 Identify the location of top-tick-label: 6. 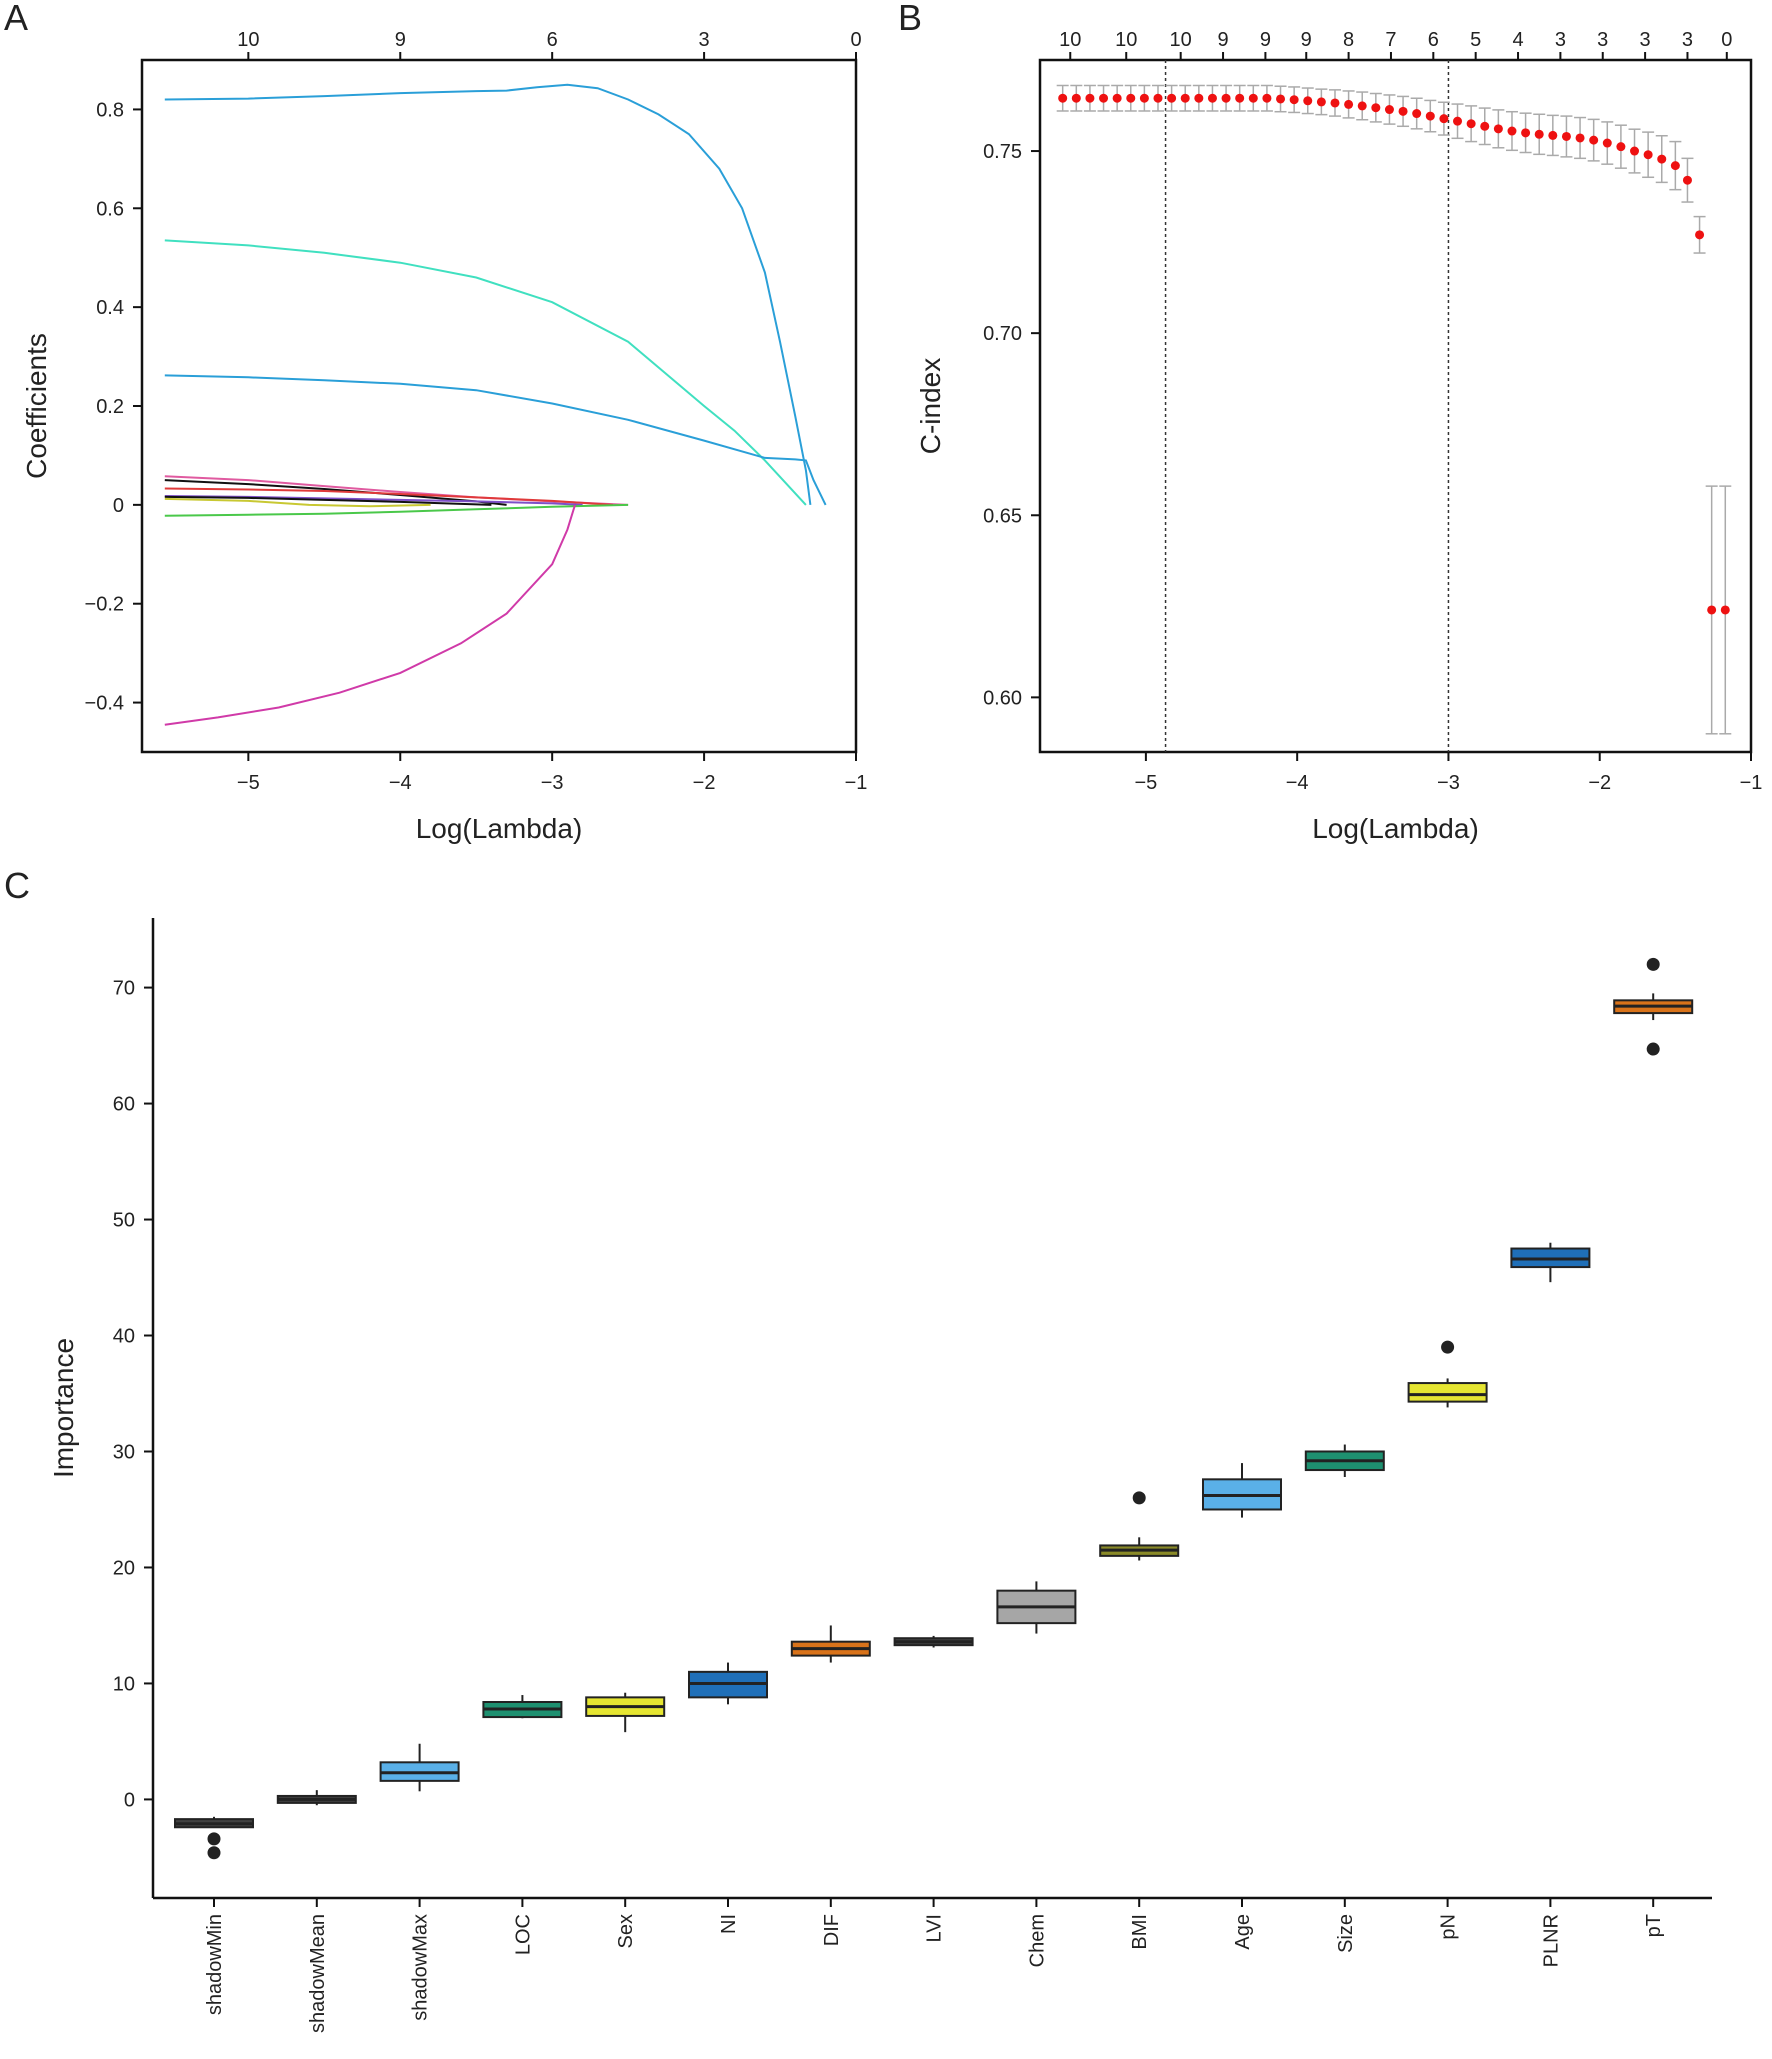
(552, 40).